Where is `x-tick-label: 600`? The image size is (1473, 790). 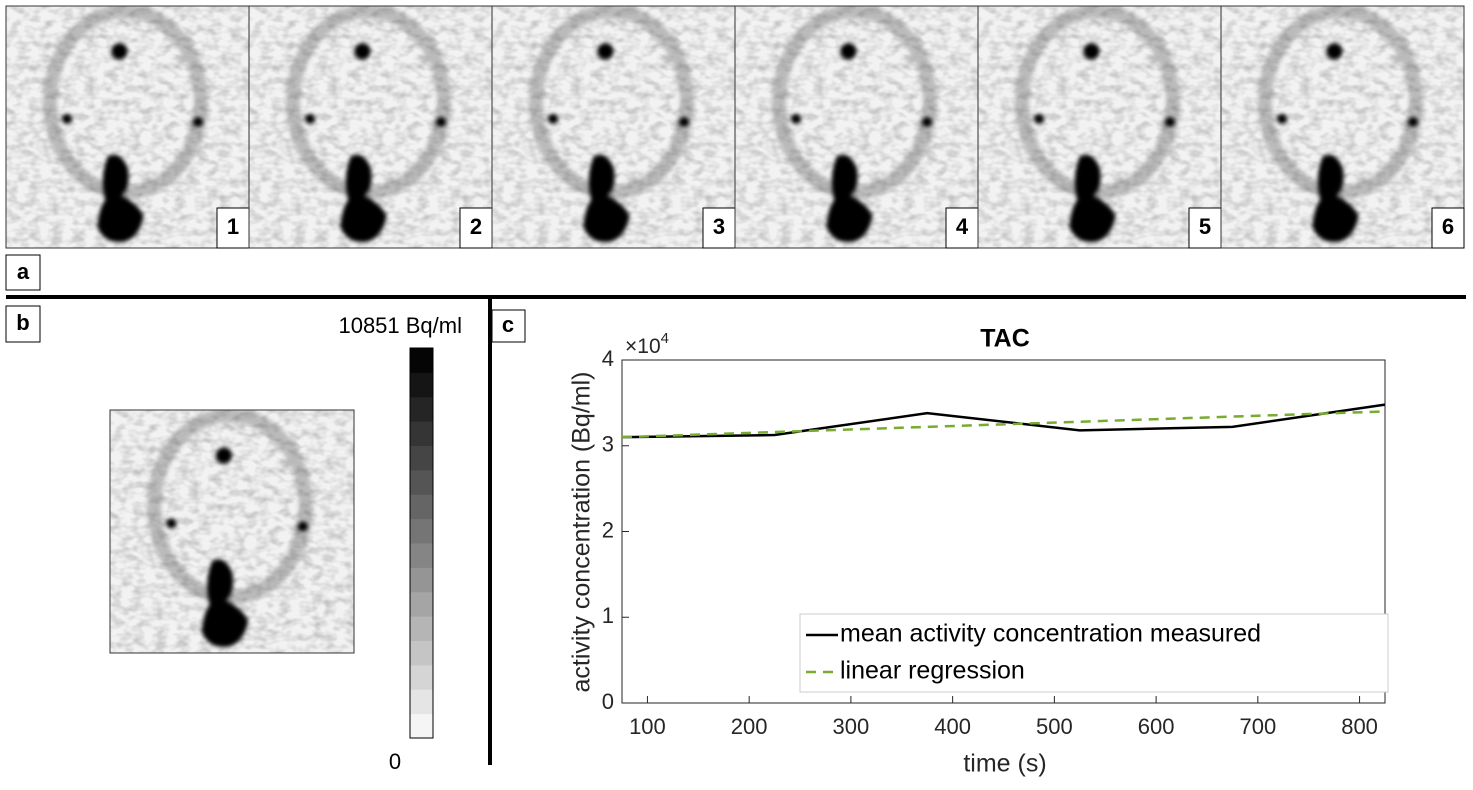 x-tick-label: 600 is located at coordinates (1156, 726).